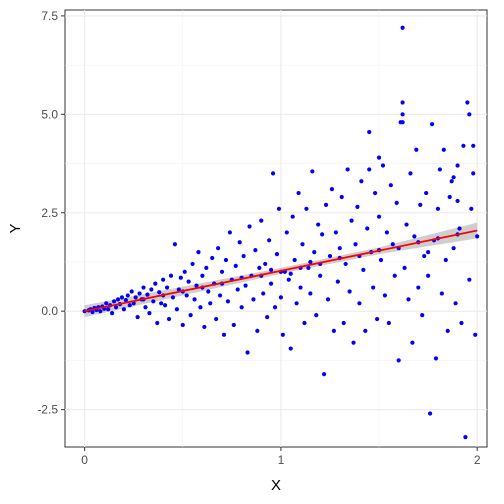  I want to click on y-tick-label: -2.5, so click(47, 410).